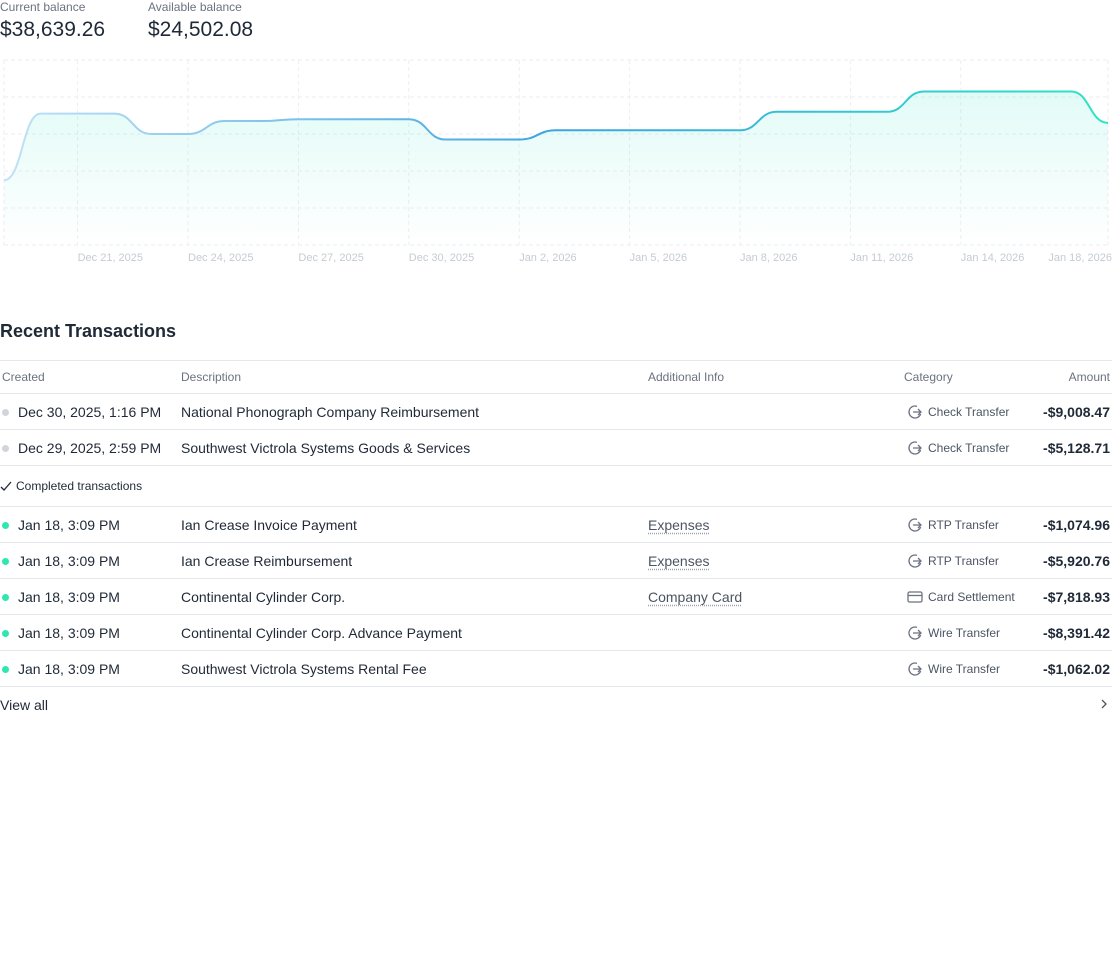 The width and height of the screenshot is (1112, 969). I want to click on created: Dec 30, 2025, 1:16 PM, so click(90, 412).